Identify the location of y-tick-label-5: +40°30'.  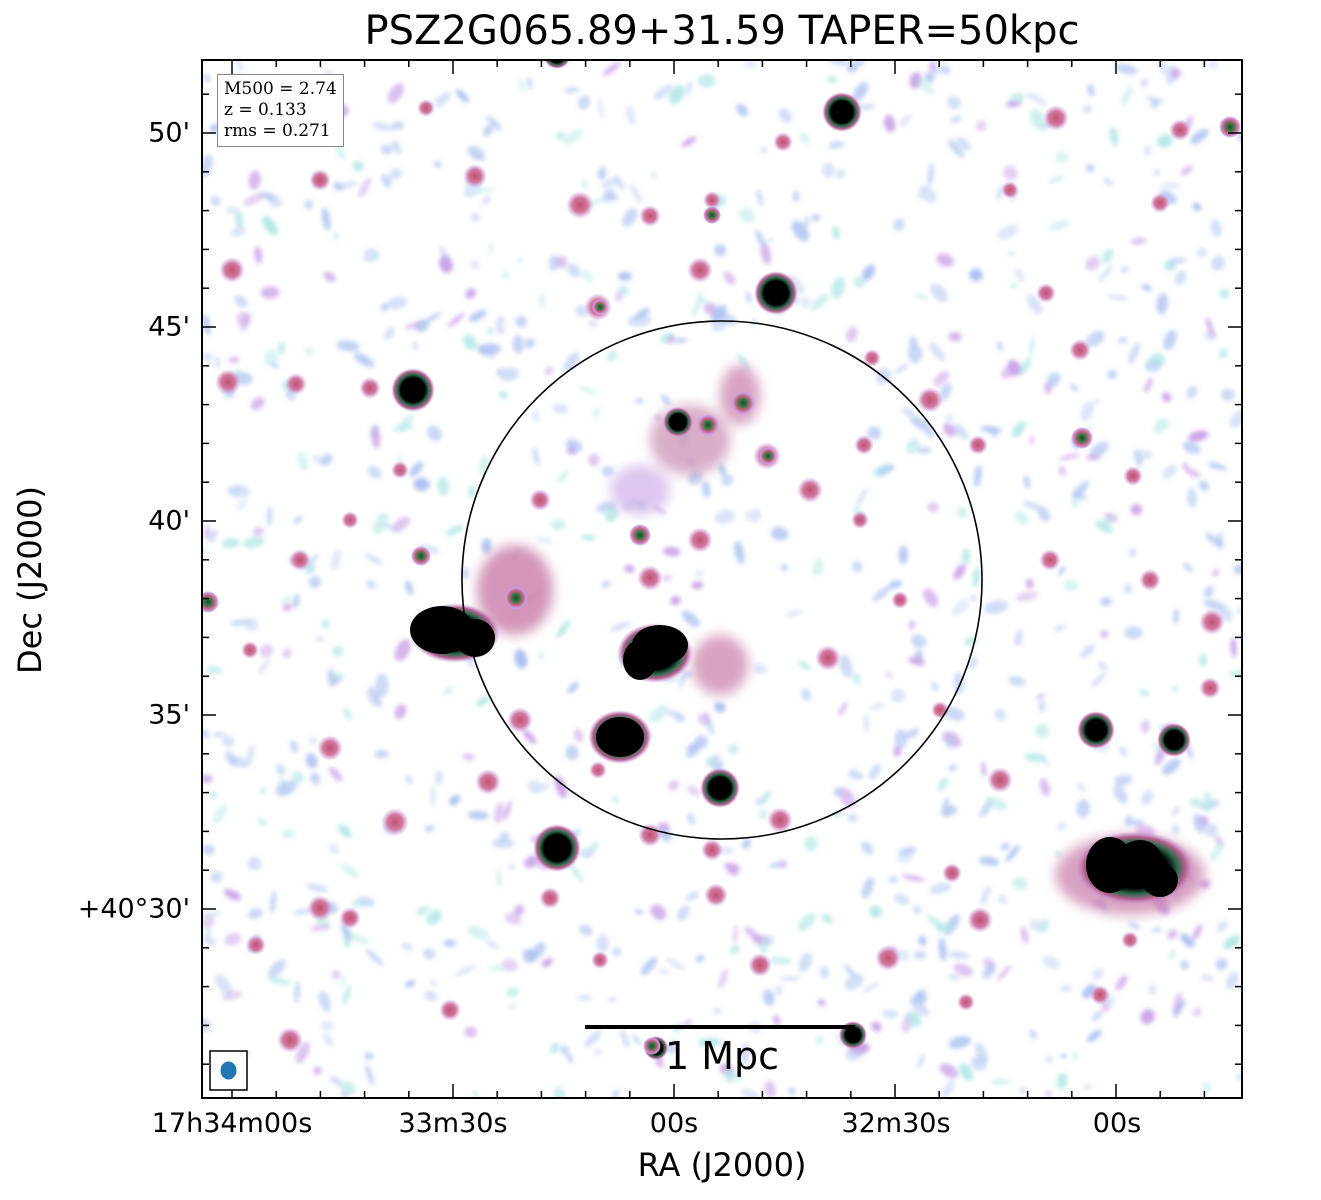
(133, 909).